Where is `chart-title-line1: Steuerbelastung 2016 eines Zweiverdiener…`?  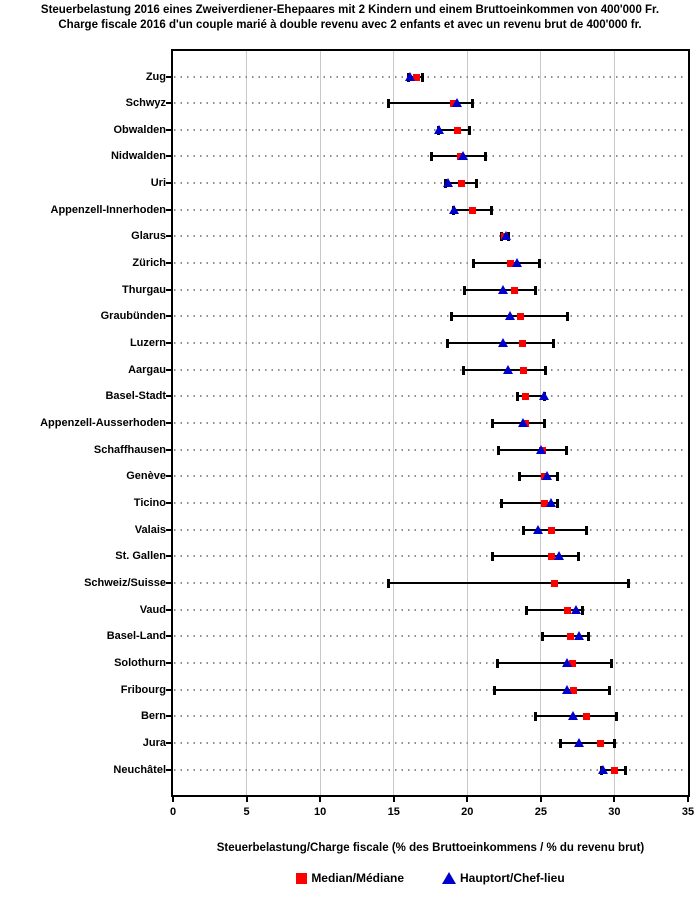
chart-title-line1: Steuerbelastung 2016 eines Zweiverdiener… is located at coordinates (350, 10).